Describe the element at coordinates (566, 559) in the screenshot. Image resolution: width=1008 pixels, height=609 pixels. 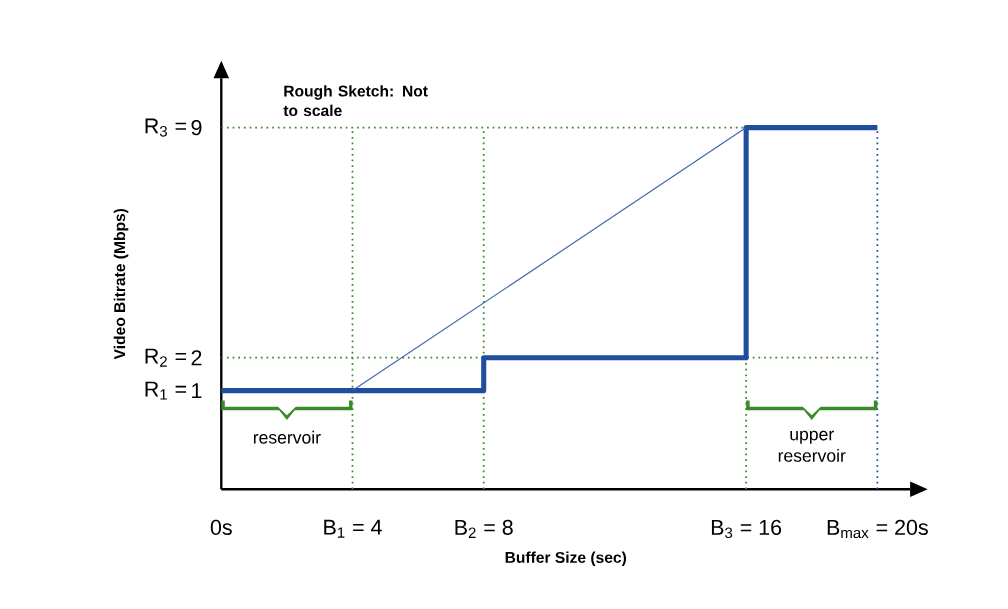
I see `x-axis-title: Buffer Size (sec)` at that location.